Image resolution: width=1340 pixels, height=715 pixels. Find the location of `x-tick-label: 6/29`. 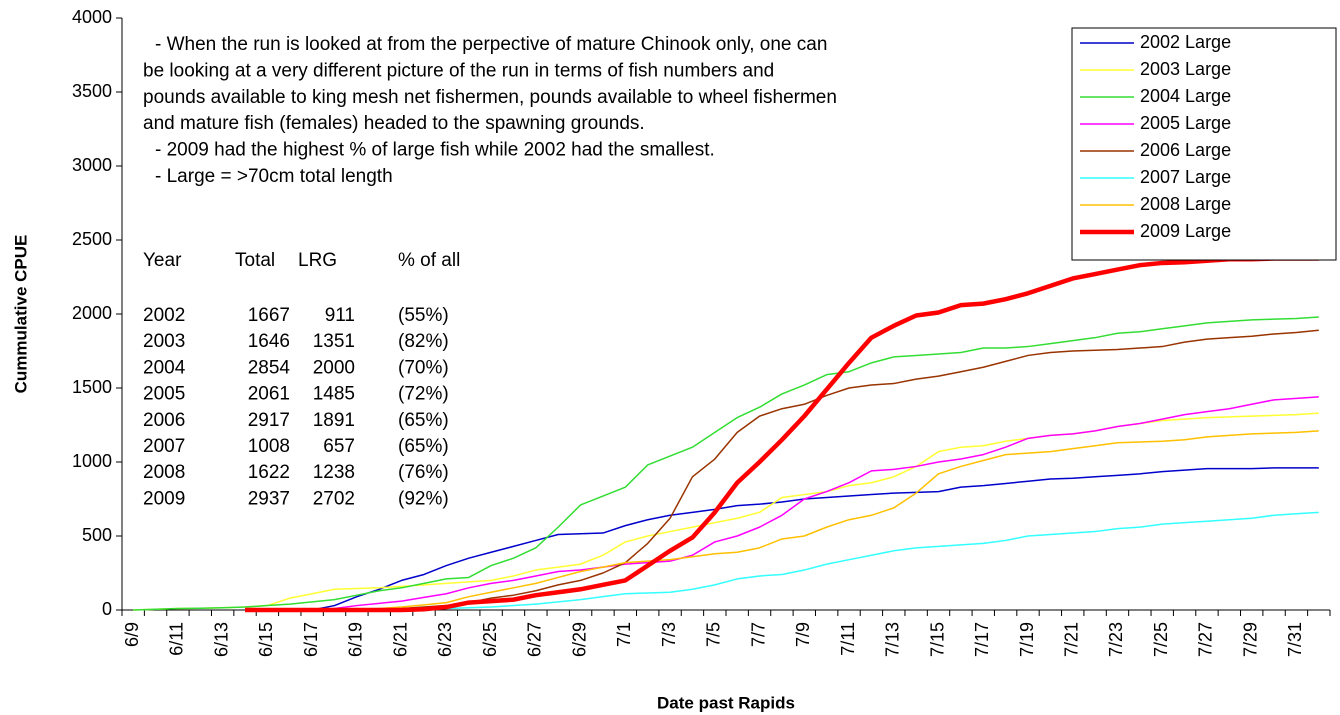

x-tick-label: 6/29 is located at coordinates (579, 639).